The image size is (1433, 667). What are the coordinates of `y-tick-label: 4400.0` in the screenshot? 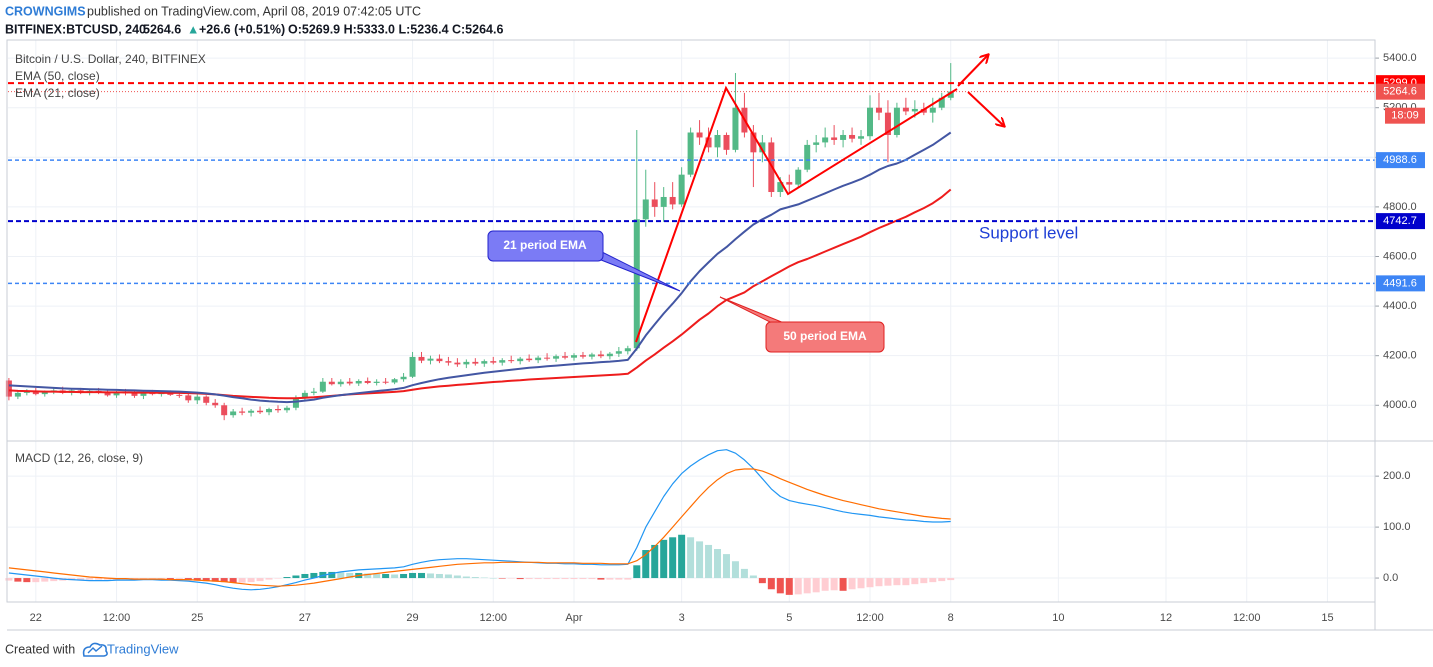 It's located at (1400, 306).